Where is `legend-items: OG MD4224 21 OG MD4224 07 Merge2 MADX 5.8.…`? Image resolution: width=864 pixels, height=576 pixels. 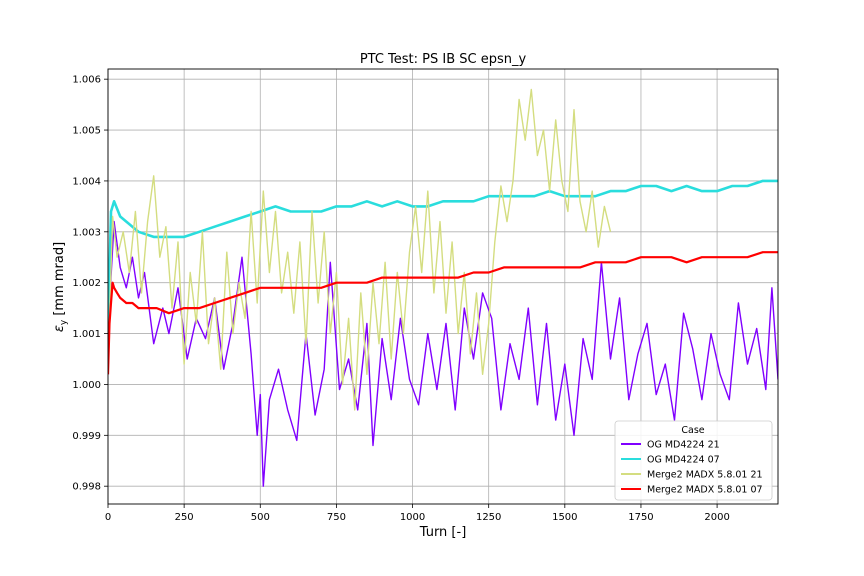
legend-items: OG MD4224 21 OG MD4224 07 Merge2 MADX 5.8.… is located at coordinates (692, 468).